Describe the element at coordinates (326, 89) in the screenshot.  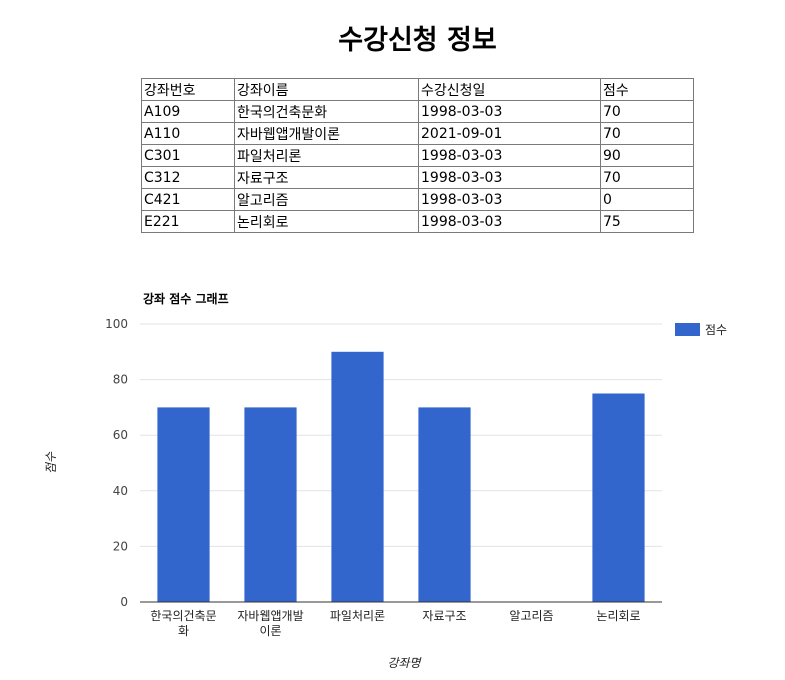
I see `header-course-name: 강좌이름` at that location.